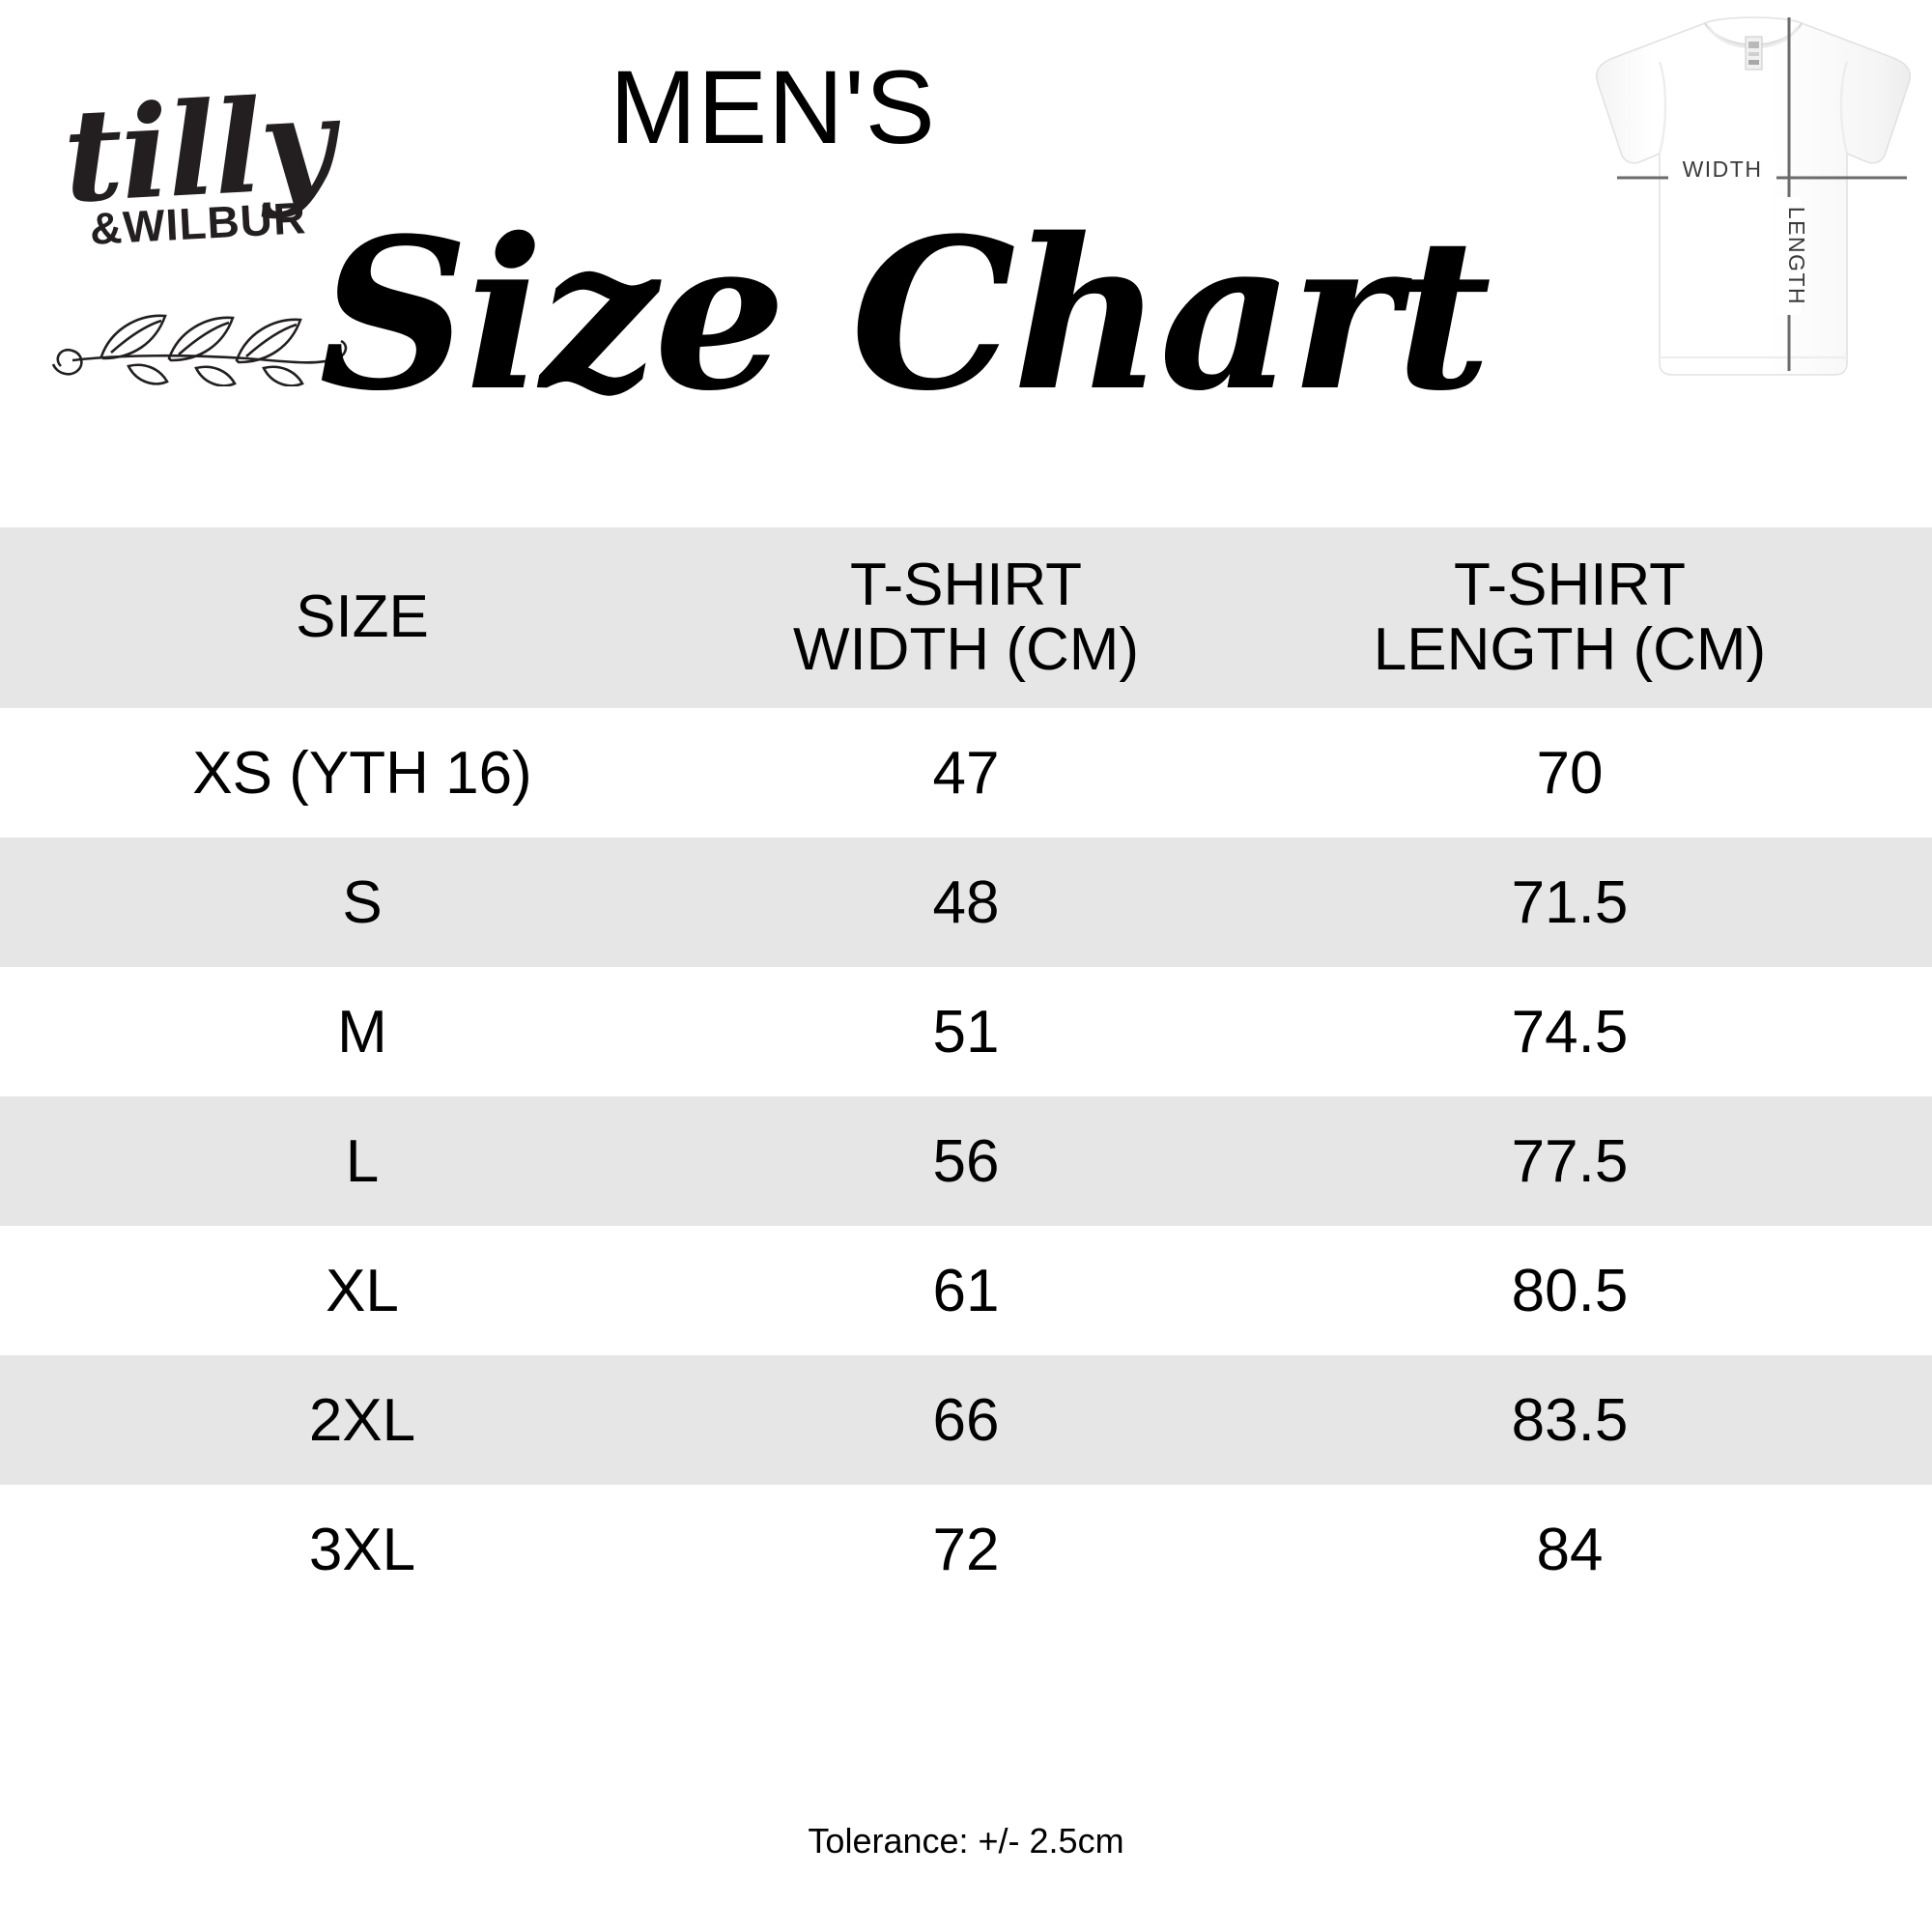 The height and width of the screenshot is (1932, 1932). Describe the element at coordinates (1753, 196) in the screenshot. I see `tshirt-icon: WIDTH LENGTH` at that location.